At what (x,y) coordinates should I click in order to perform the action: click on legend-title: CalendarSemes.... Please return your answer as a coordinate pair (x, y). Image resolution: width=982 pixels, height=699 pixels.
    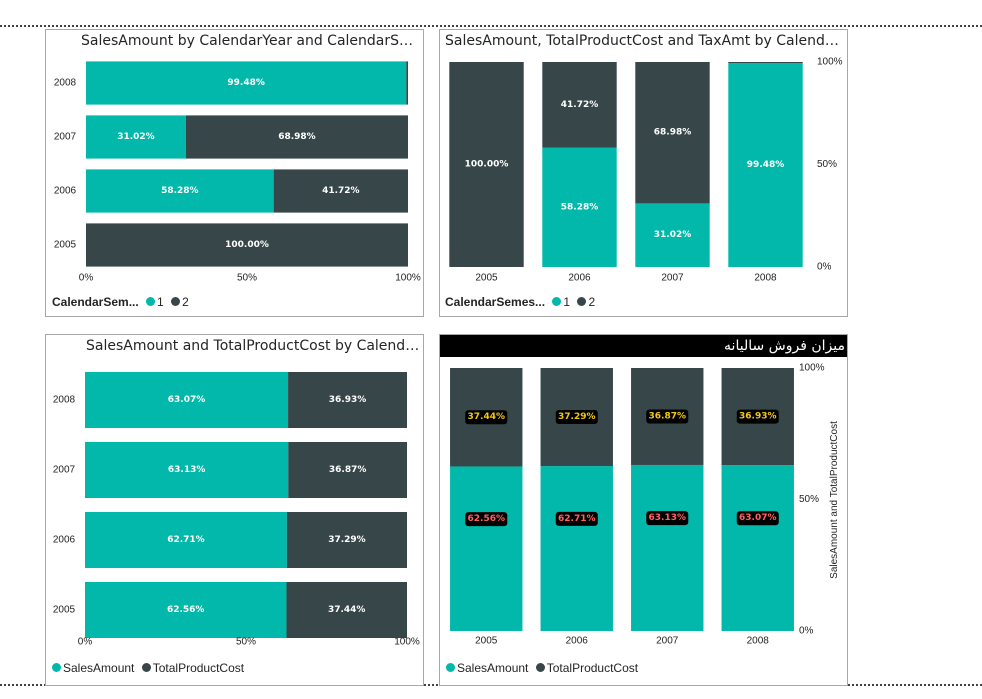
    Looking at the image, I should click on (495, 302).